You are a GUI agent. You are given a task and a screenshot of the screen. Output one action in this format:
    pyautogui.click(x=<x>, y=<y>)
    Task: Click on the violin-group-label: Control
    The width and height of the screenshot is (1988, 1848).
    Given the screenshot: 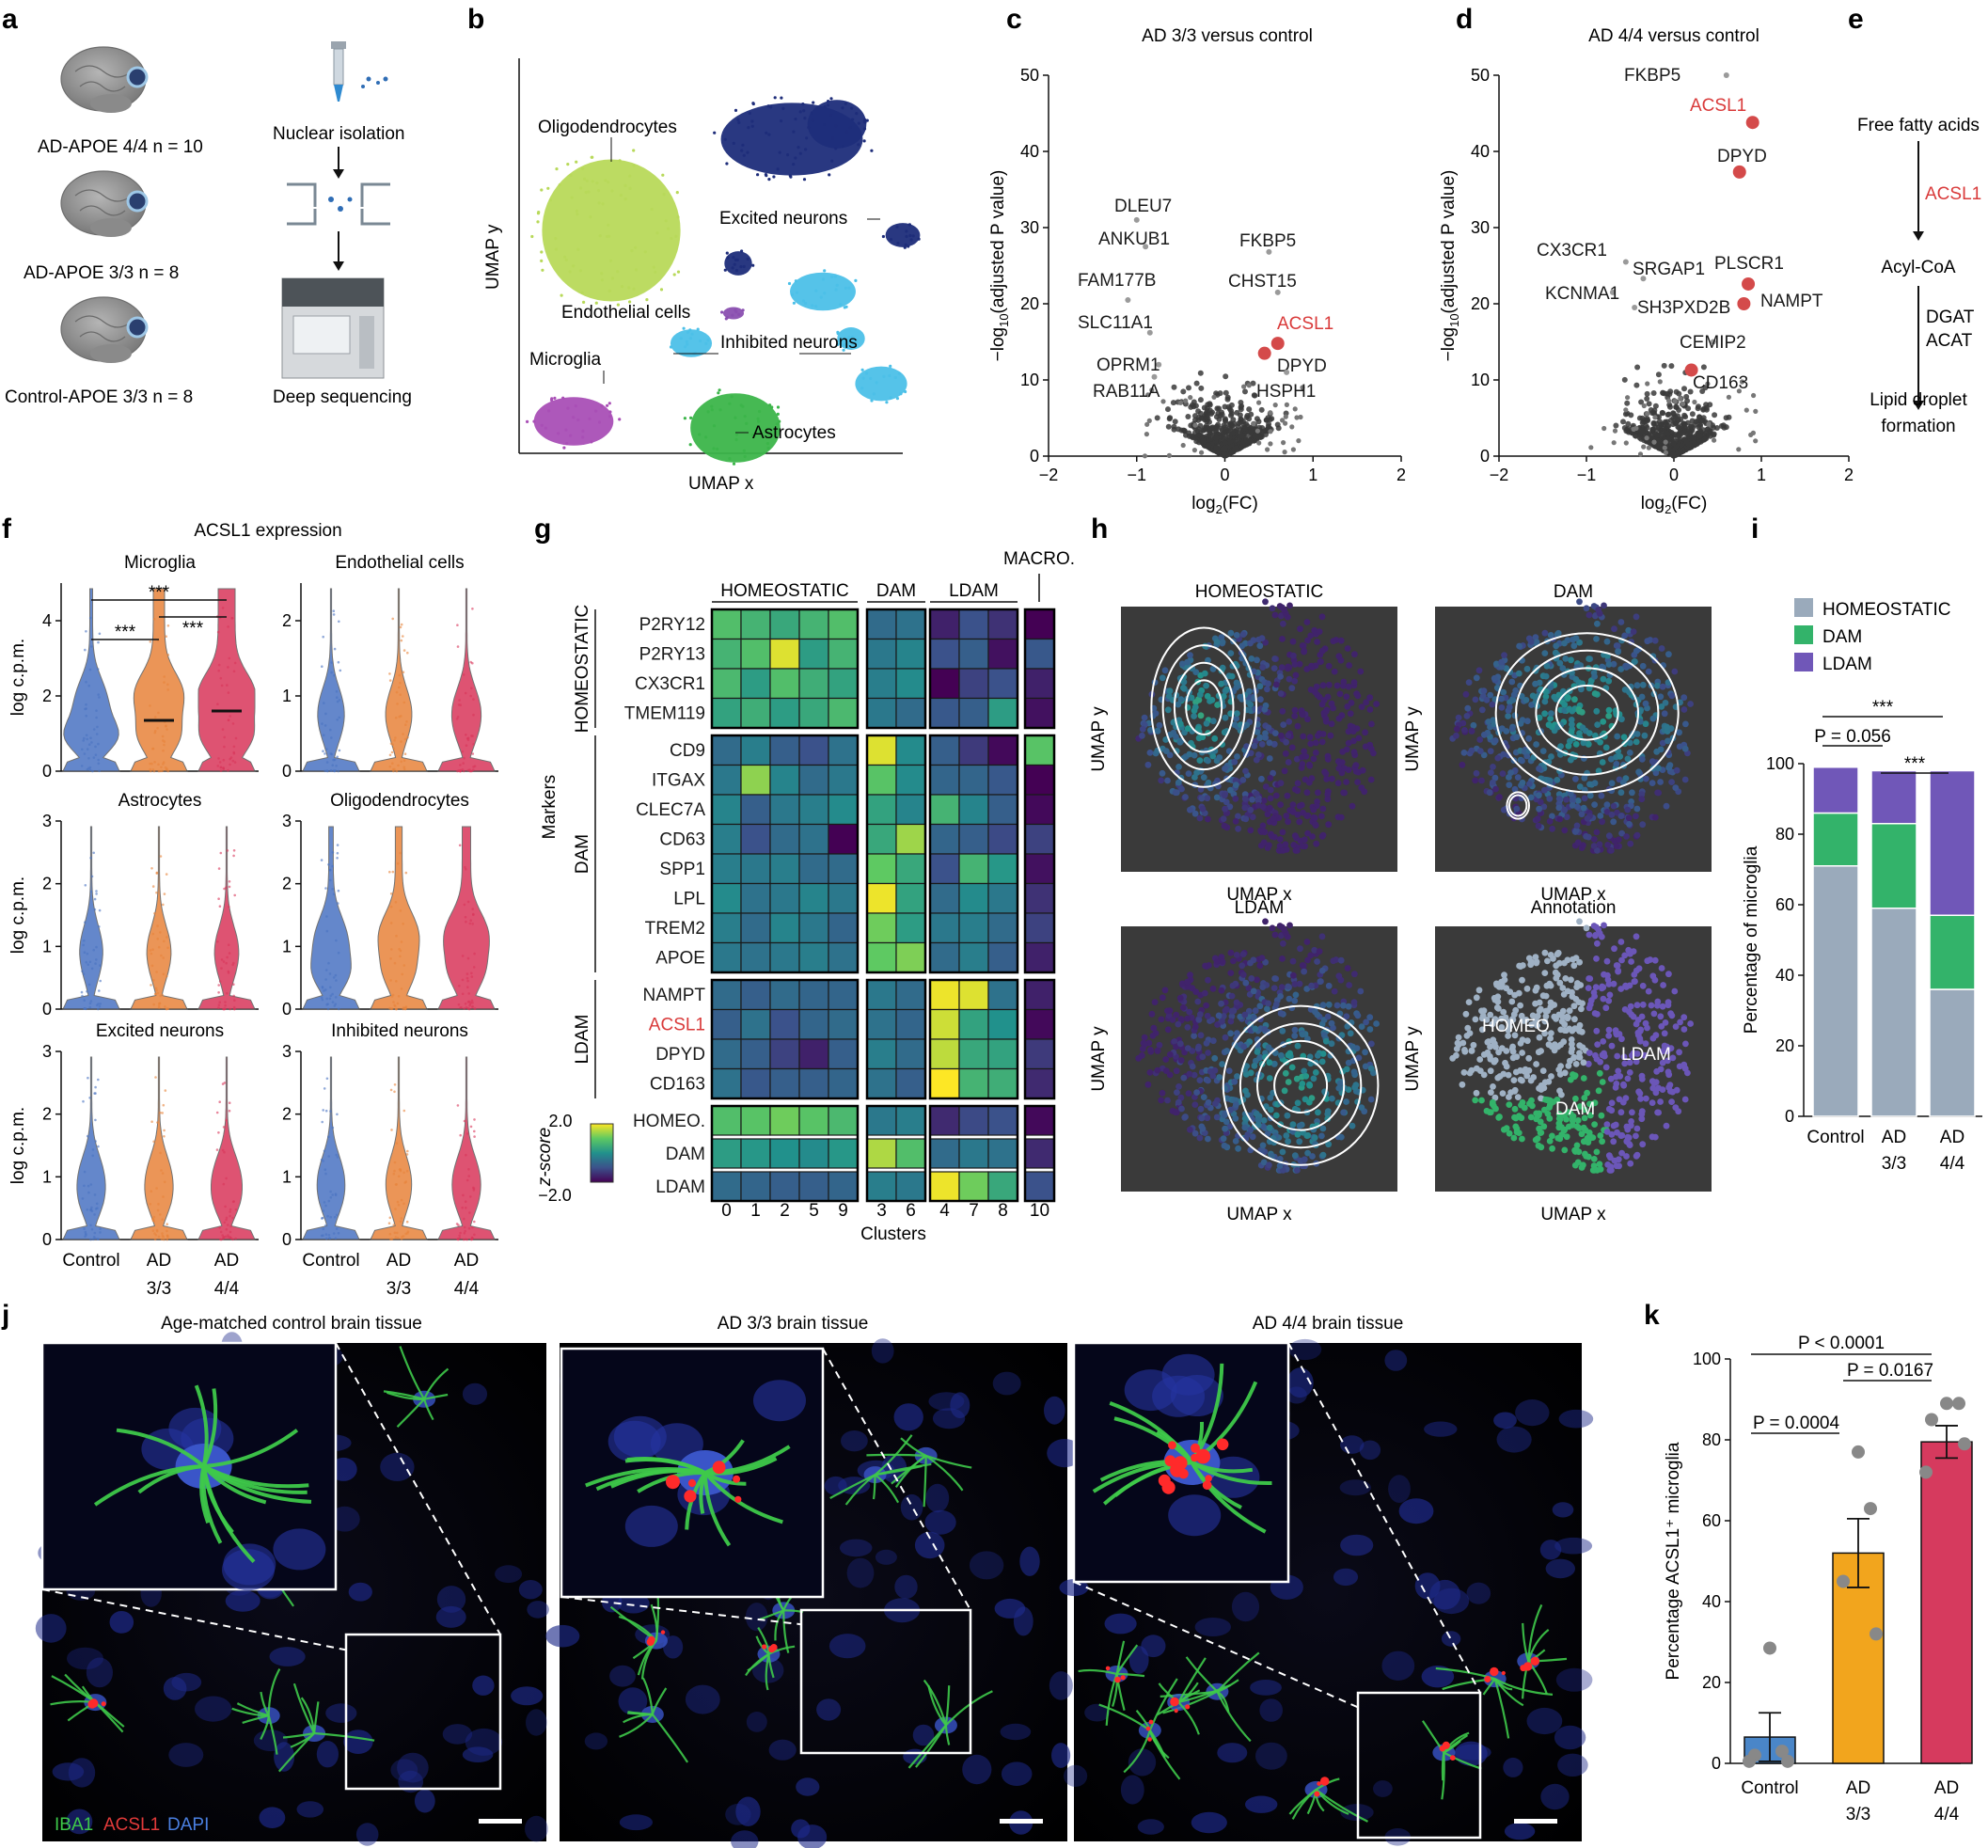 What is the action you would take?
    pyautogui.click(x=330, y=1261)
    